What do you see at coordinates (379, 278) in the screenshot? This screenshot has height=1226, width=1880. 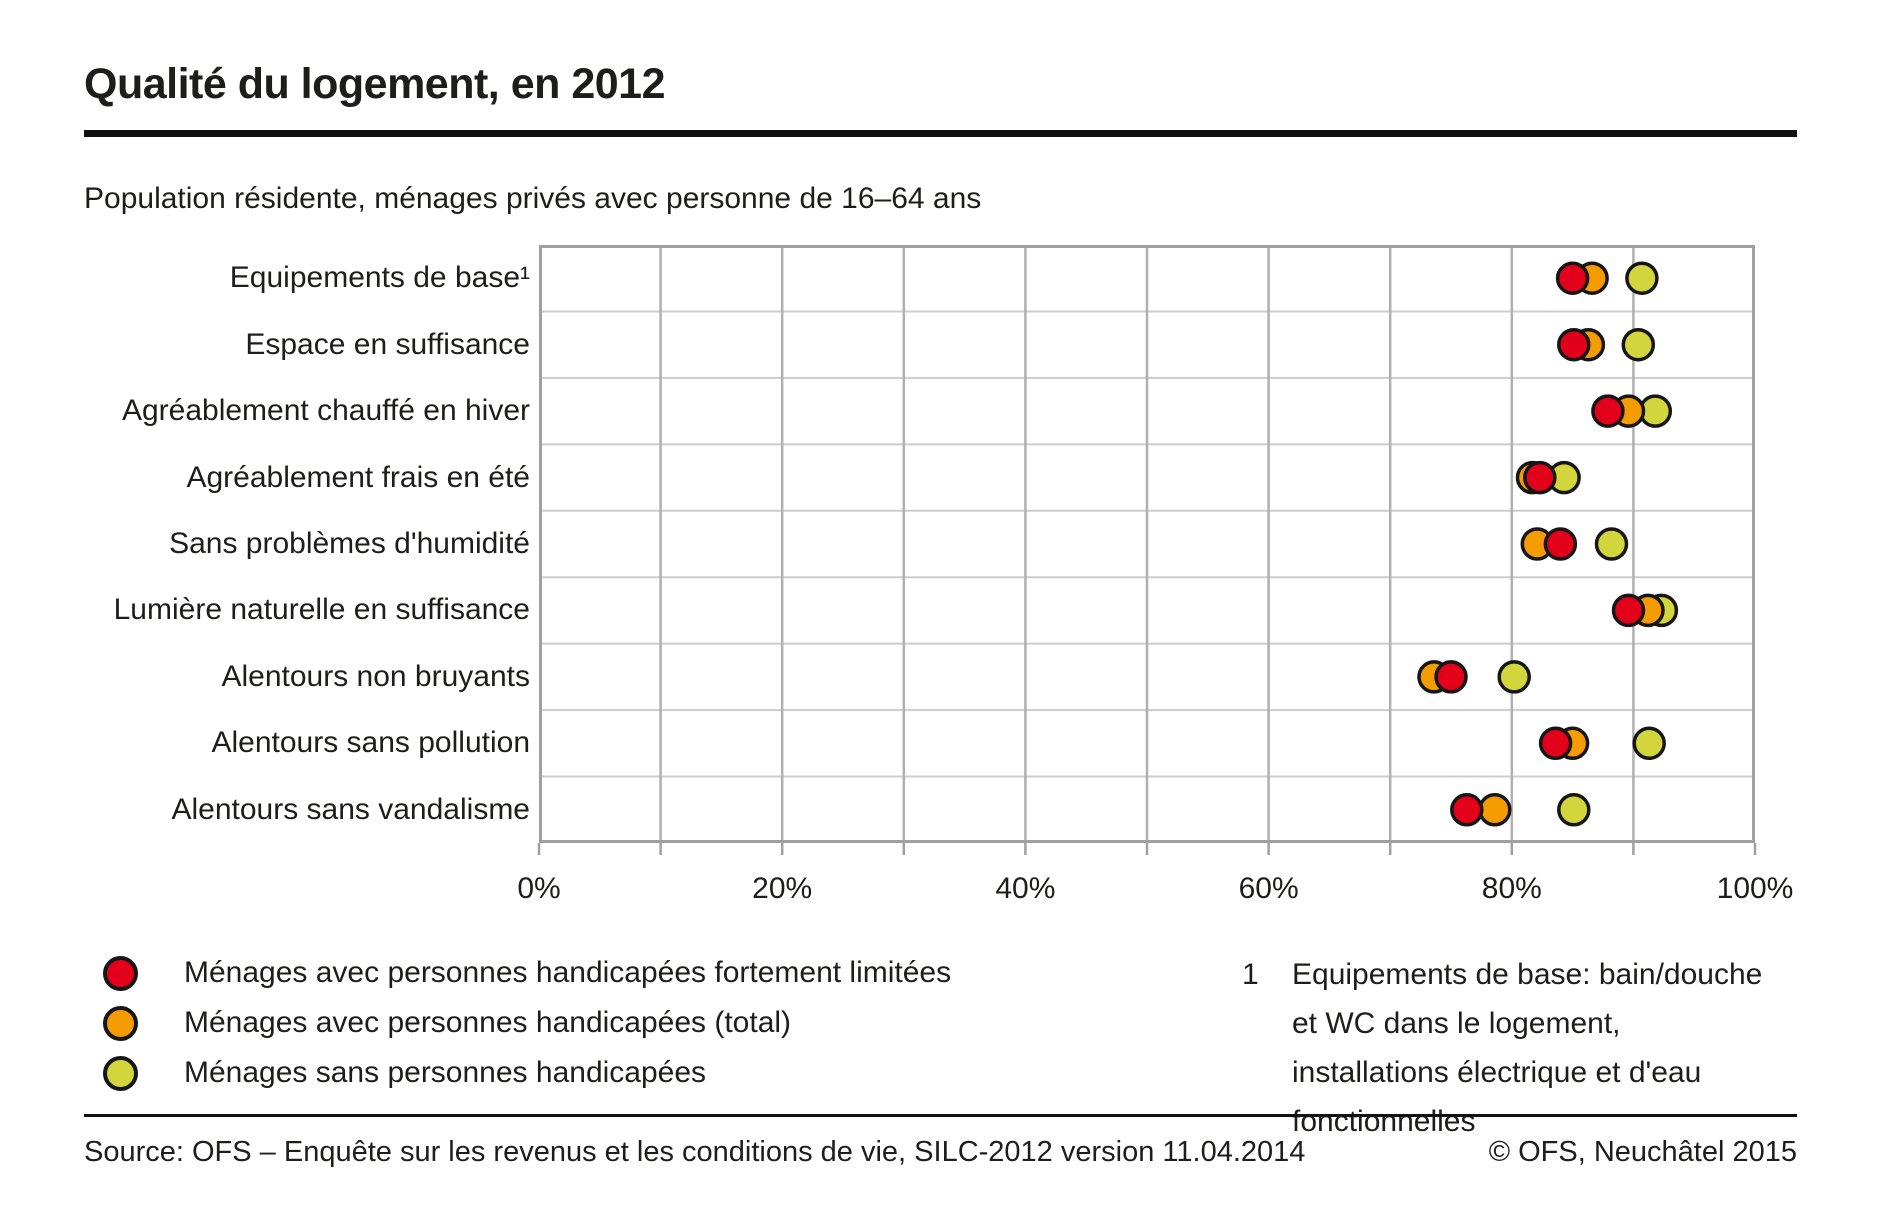 I see `category-label-0: Equipements de base¹` at bounding box center [379, 278].